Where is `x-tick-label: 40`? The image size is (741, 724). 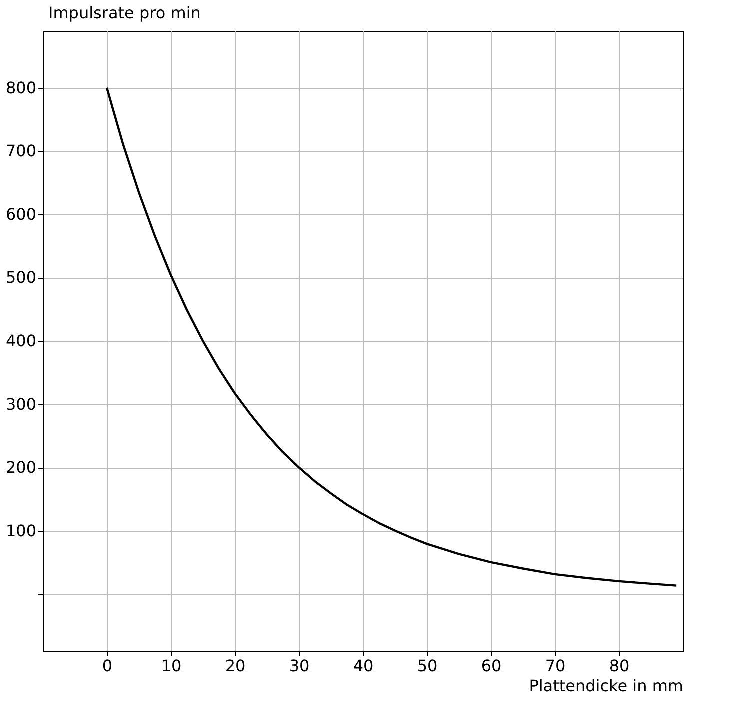 x-tick-label: 40 is located at coordinates (363, 666).